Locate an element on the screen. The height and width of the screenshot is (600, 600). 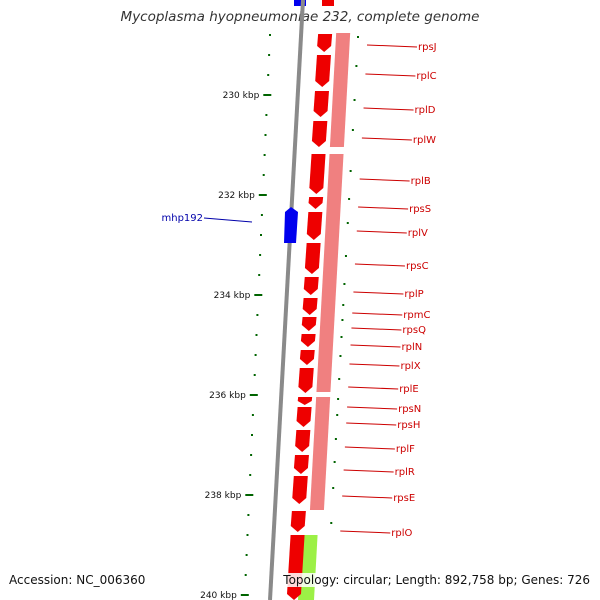
gene-label-rplW: rplW is located at coordinates (424, 140).